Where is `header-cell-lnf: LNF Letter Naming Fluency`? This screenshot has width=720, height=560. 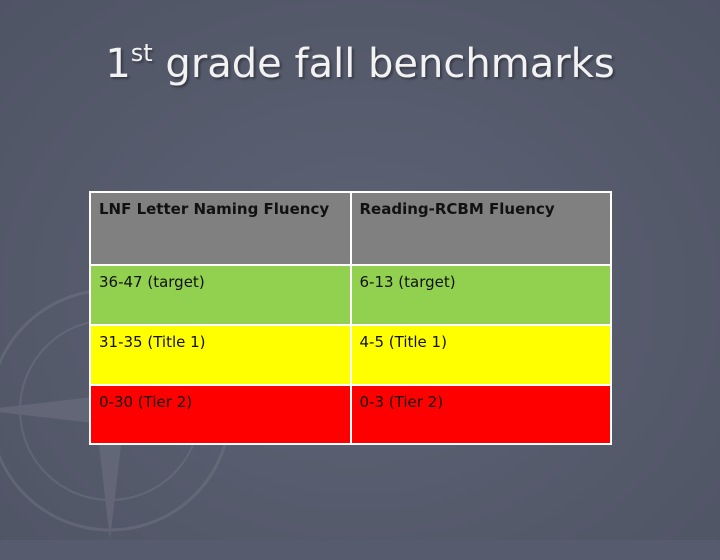
header-cell-lnf: LNF Letter Naming Fluency is located at coordinates (220, 228).